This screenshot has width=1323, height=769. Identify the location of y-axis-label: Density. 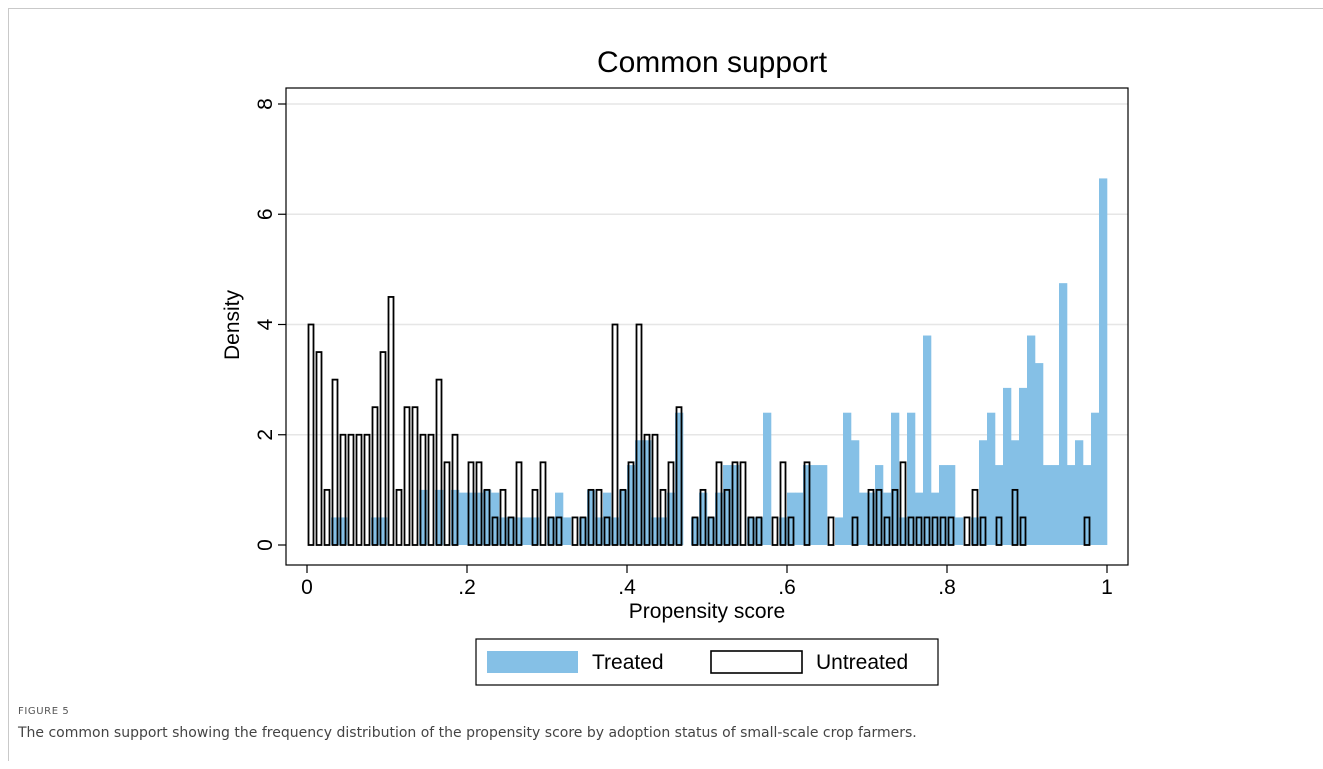
(232, 324).